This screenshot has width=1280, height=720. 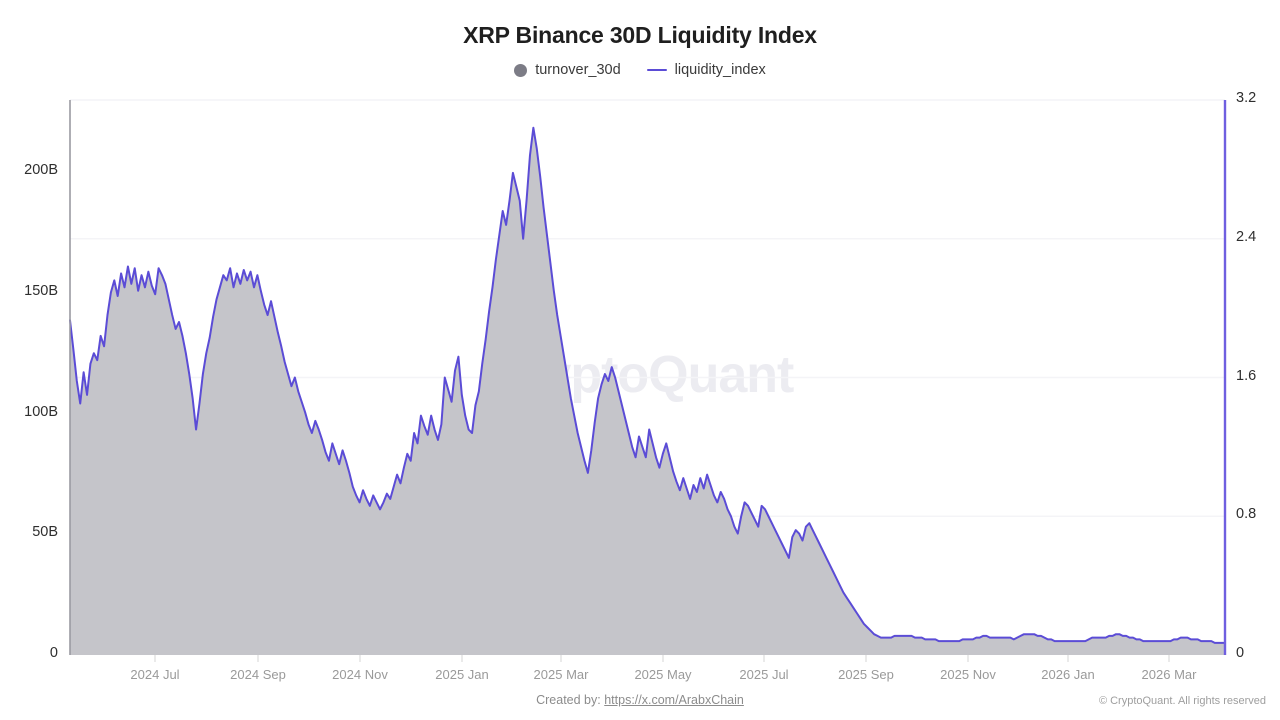 I want to click on x-axis-tick-3: 2025 Jan, so click(x=462, y=674).